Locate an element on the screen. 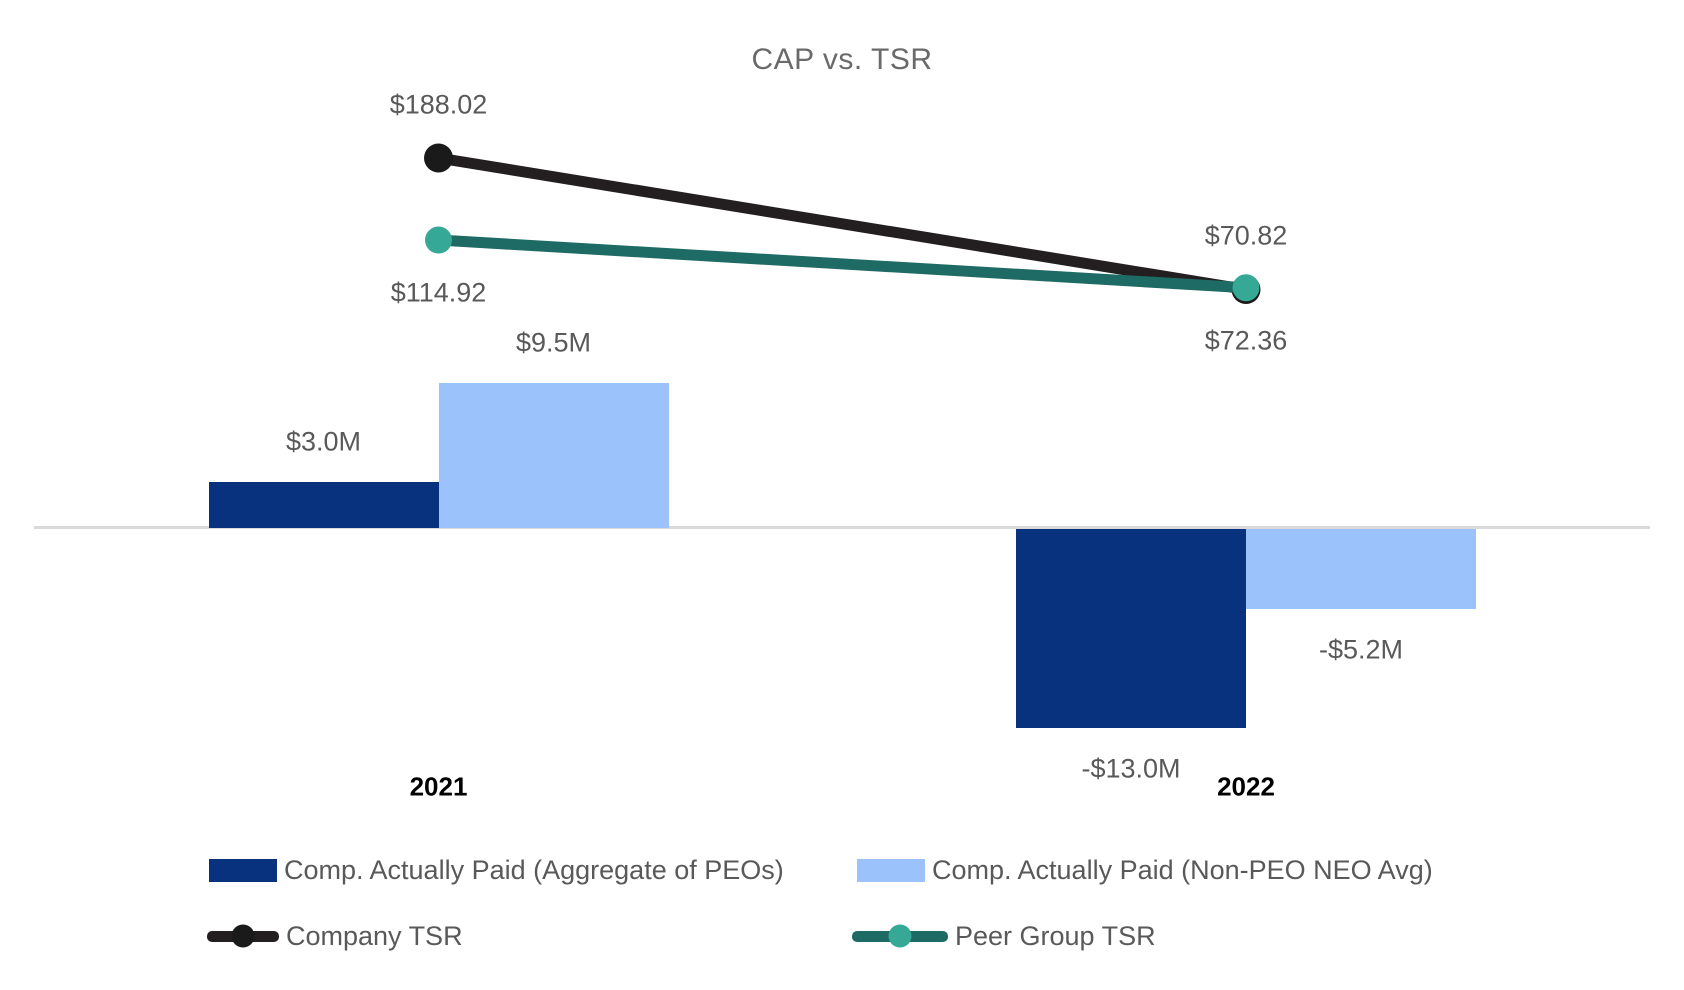  legend-item-company-tsr: Company TSR is located at coordinates (335, 936).